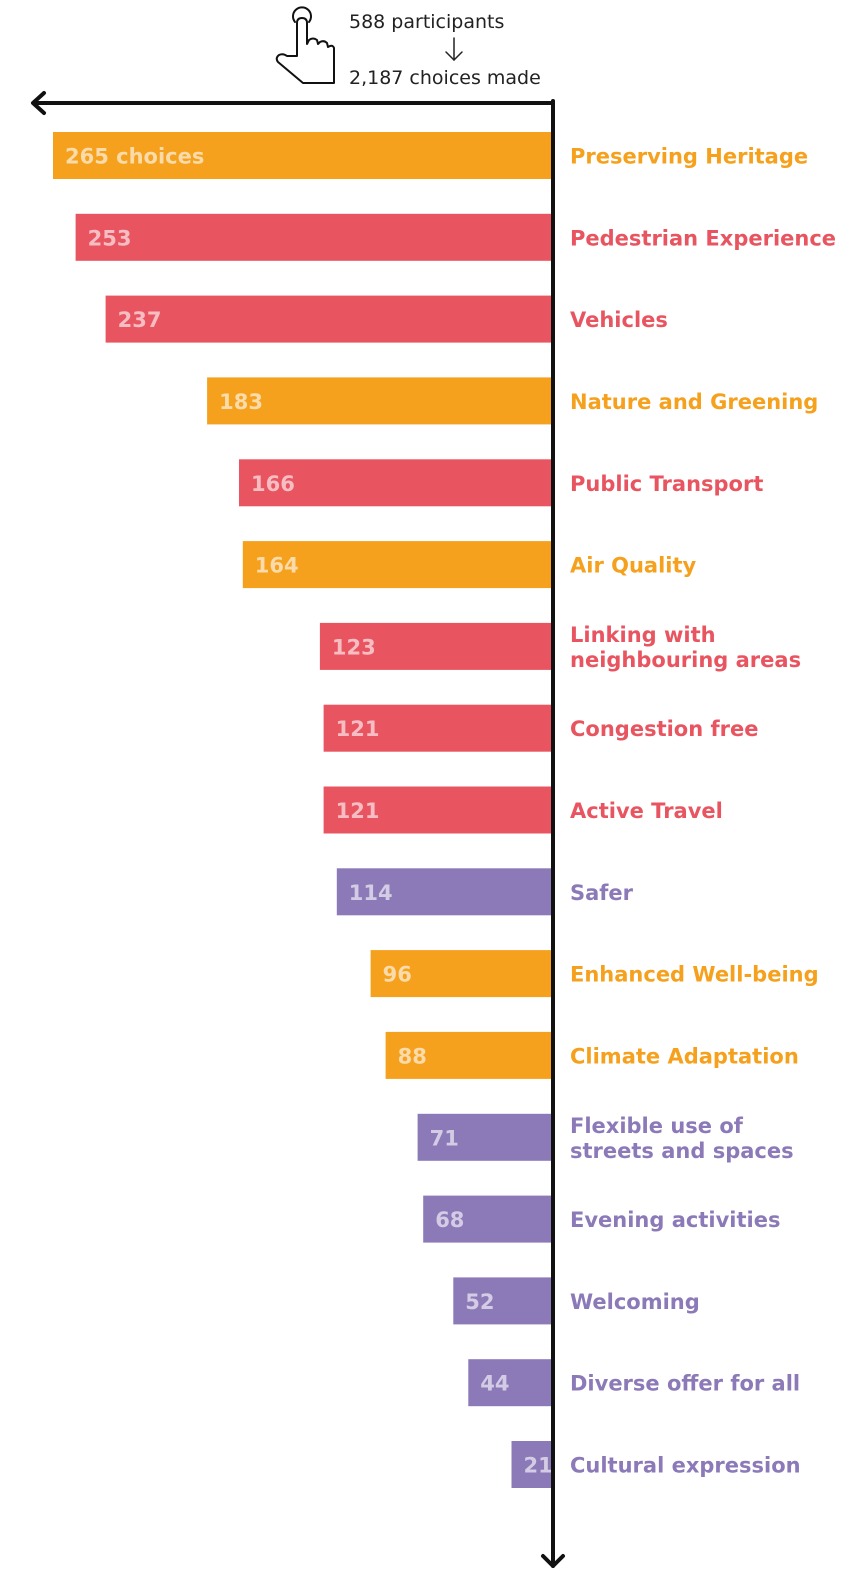 The width and height of the screenshot is (858, 1573). What do you see at coordinates (445, 78) in the screenshot?
I see `choices-made-count: 2,187 choices made` at bounding box center [445, 78].